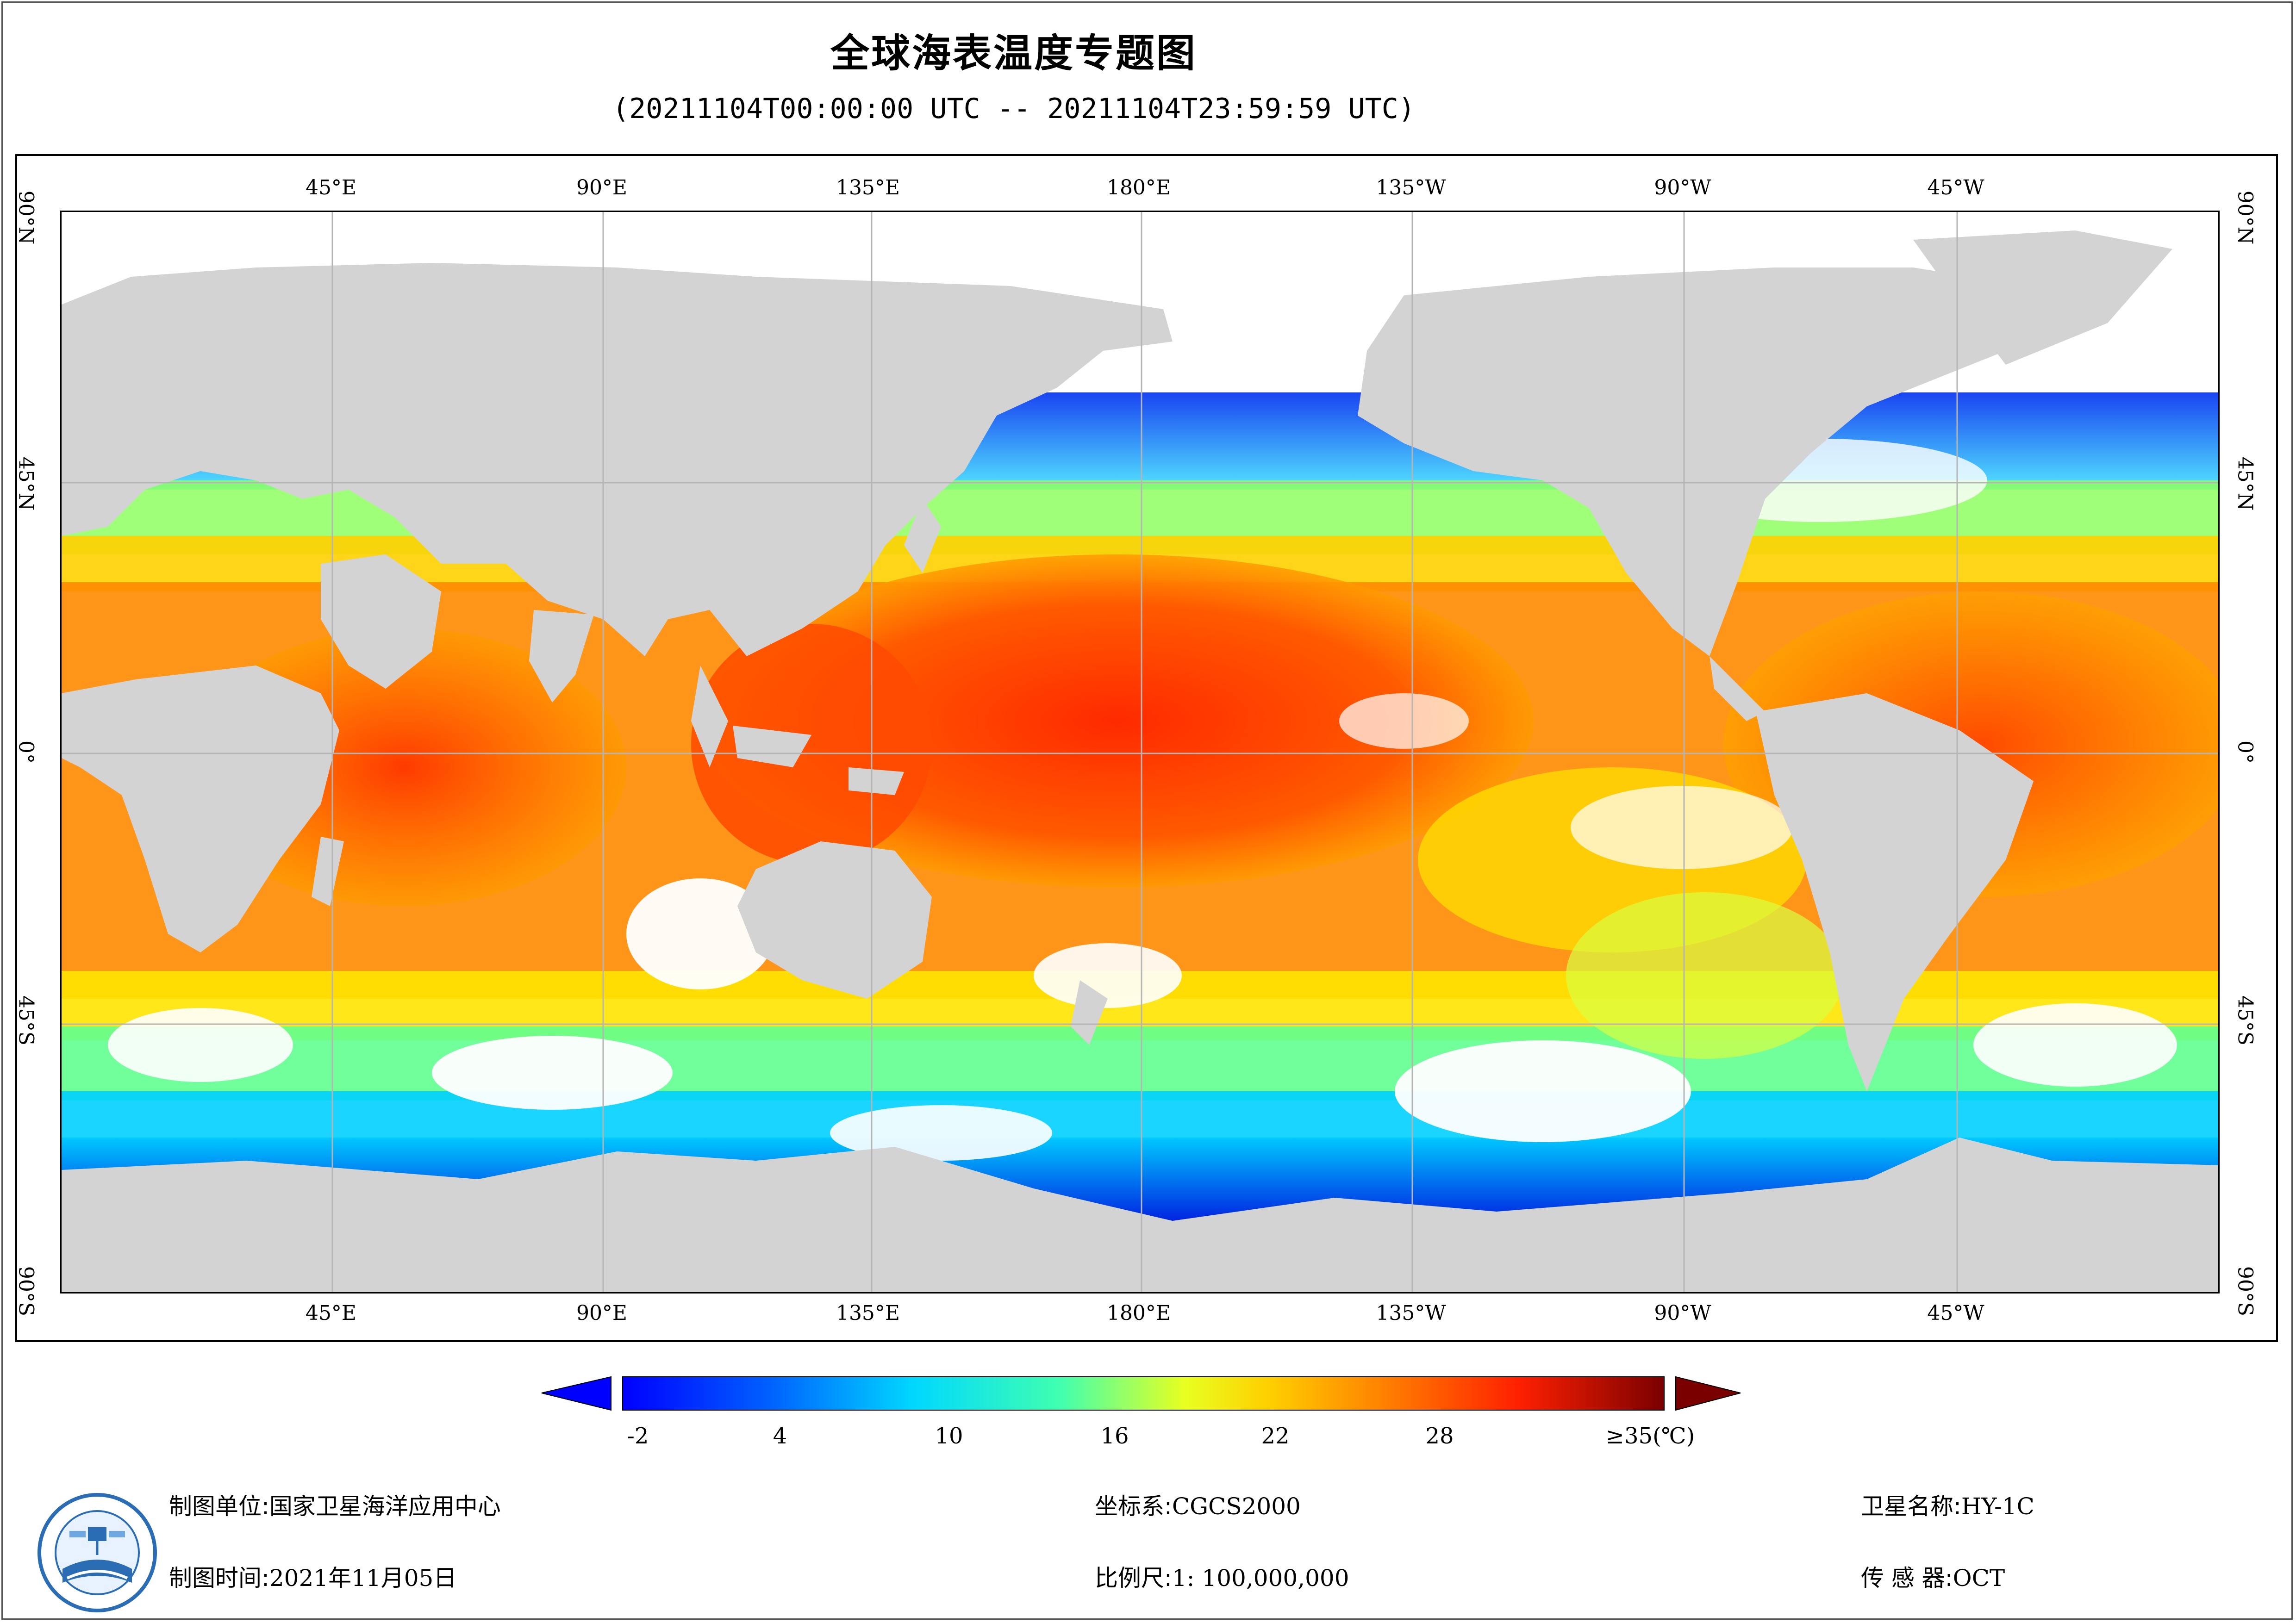  Describe the element at coordinates (26, 752) in the screenshot. I see `lat-label-left: 0°` at that location.